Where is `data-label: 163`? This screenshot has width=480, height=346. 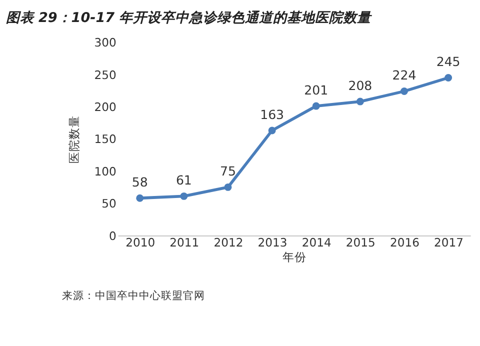 data-label: 163 is located at coordinates (272, 114).